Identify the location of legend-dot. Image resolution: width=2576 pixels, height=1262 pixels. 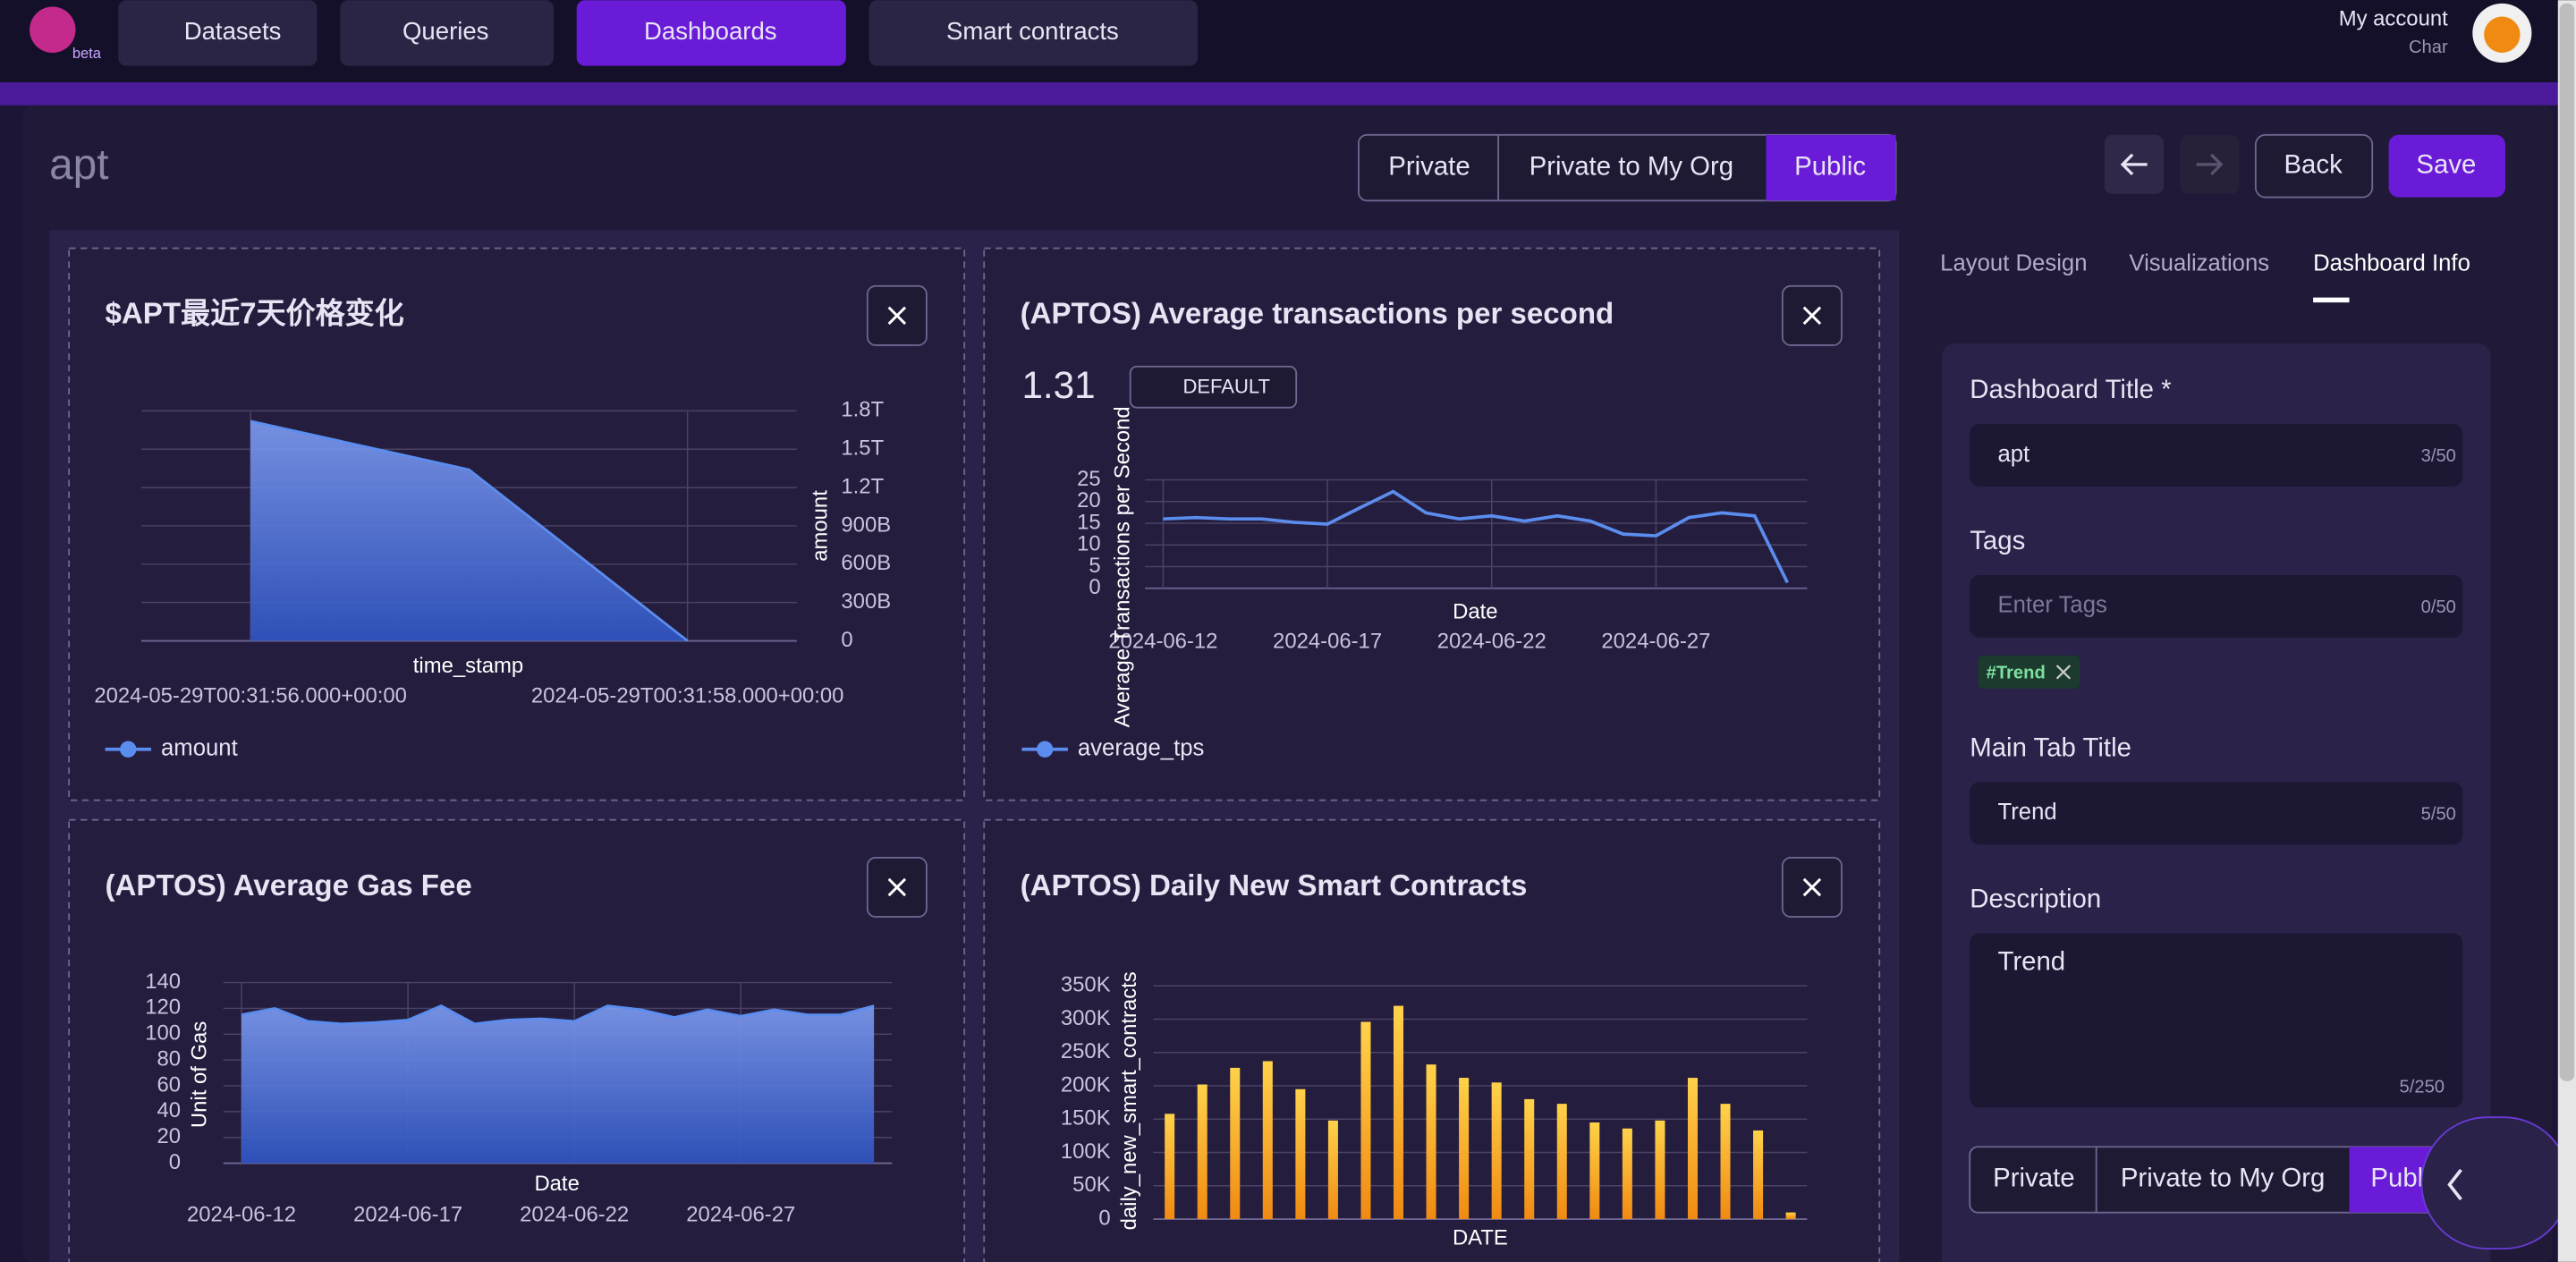
(1045, 749).